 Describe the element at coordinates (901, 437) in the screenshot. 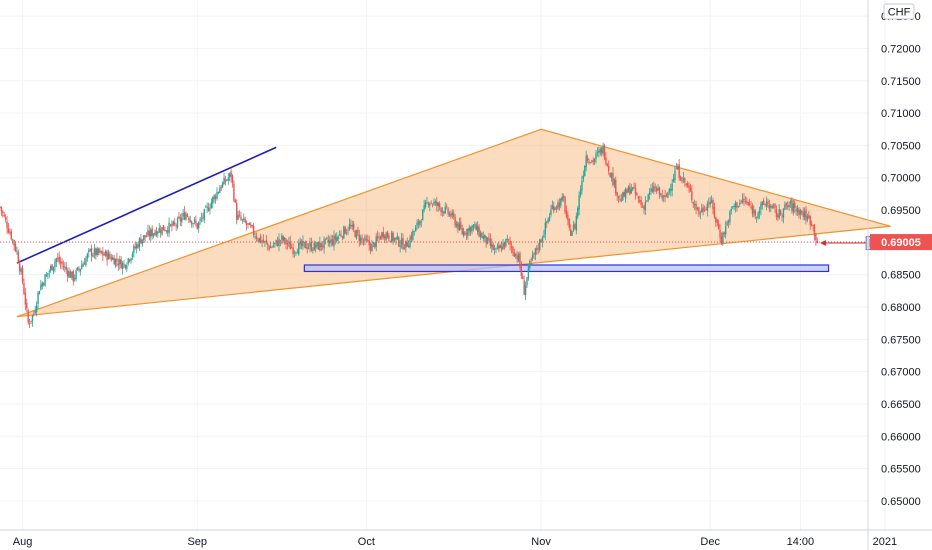

I see `y-tick-label: 0.66000` at that location.